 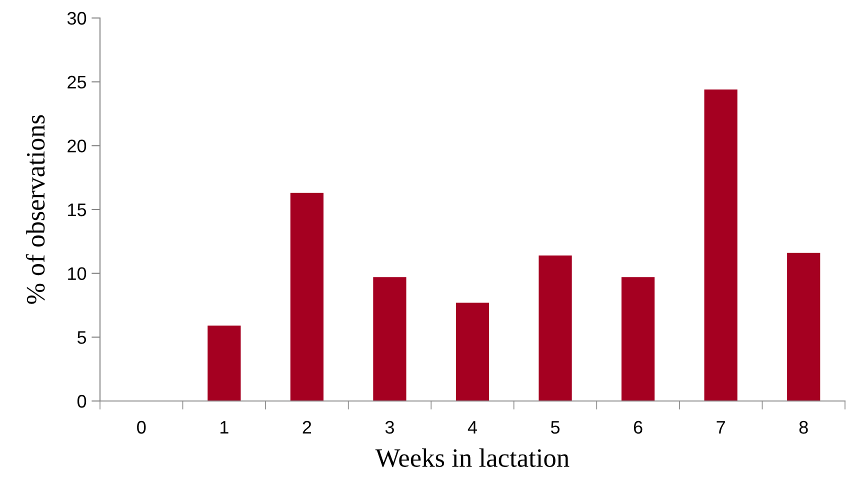 I want to click on y-tick-label: 30, so click(x=76, y=18).